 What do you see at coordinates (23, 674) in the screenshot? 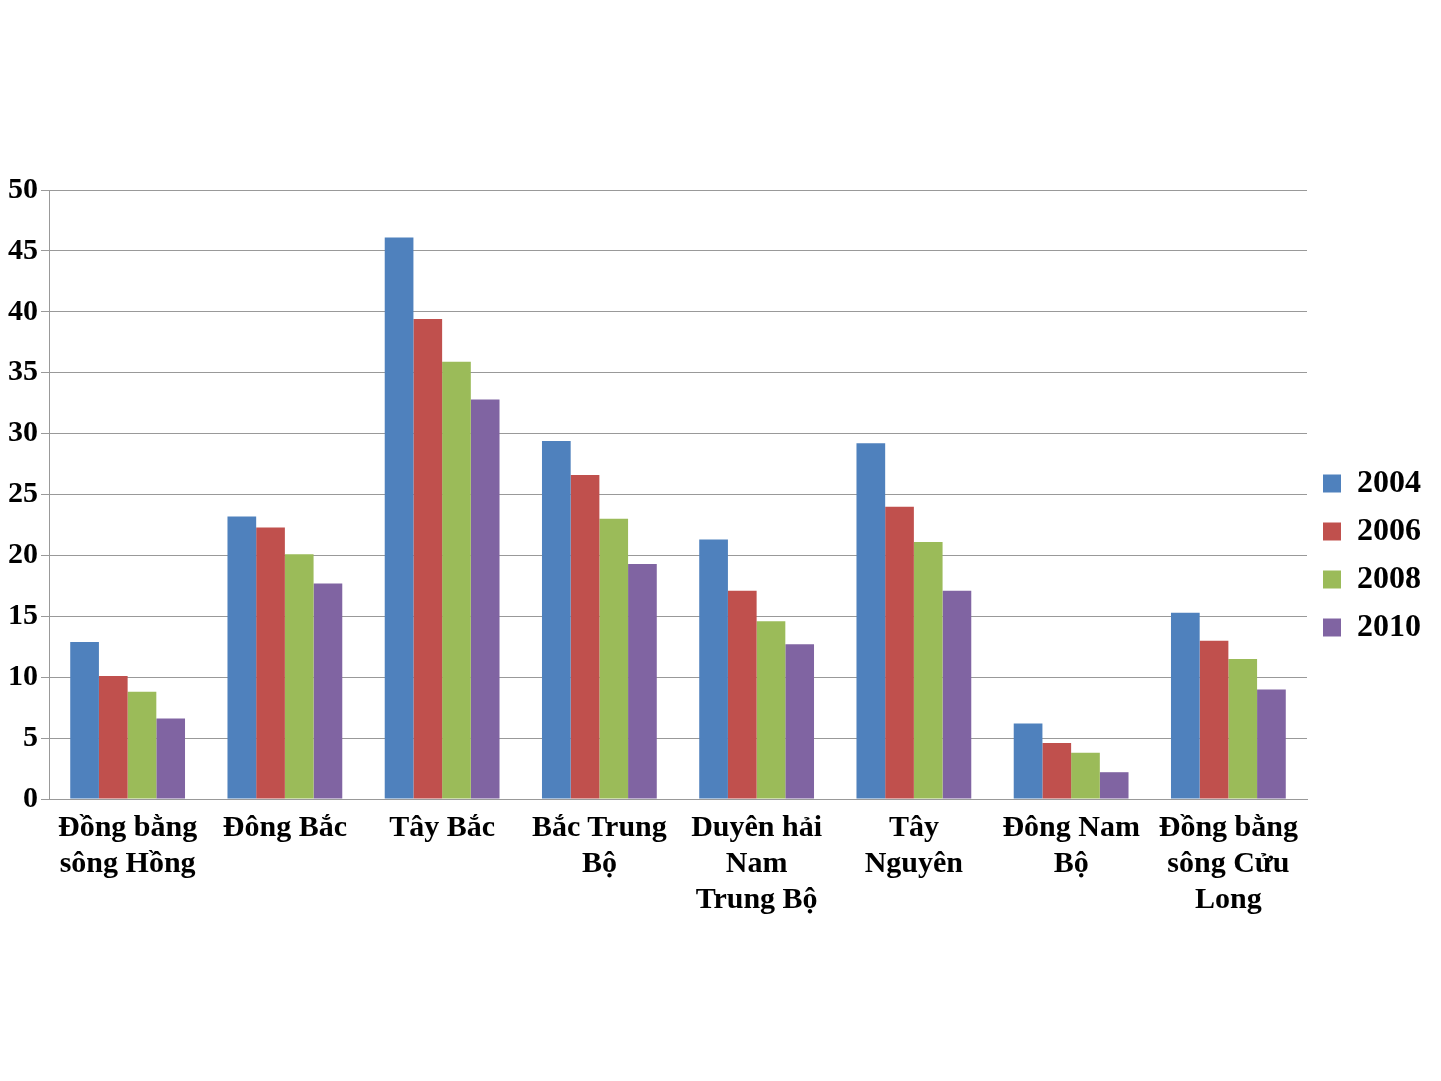
I see `y-tick-label: 10` at bounding box center [23, 674].